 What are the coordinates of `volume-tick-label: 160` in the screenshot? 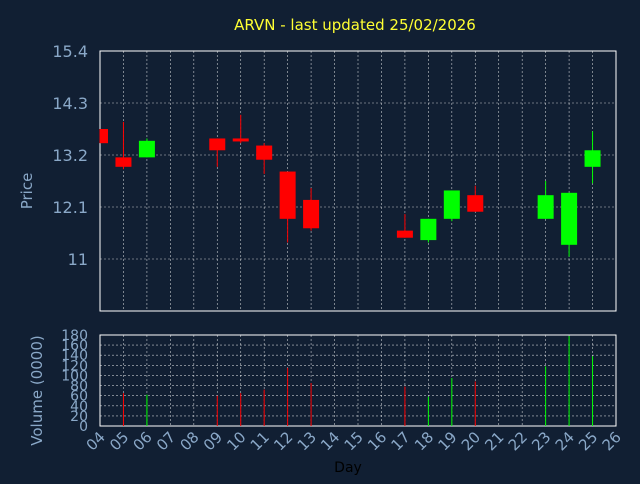 It's located at (74, 346).